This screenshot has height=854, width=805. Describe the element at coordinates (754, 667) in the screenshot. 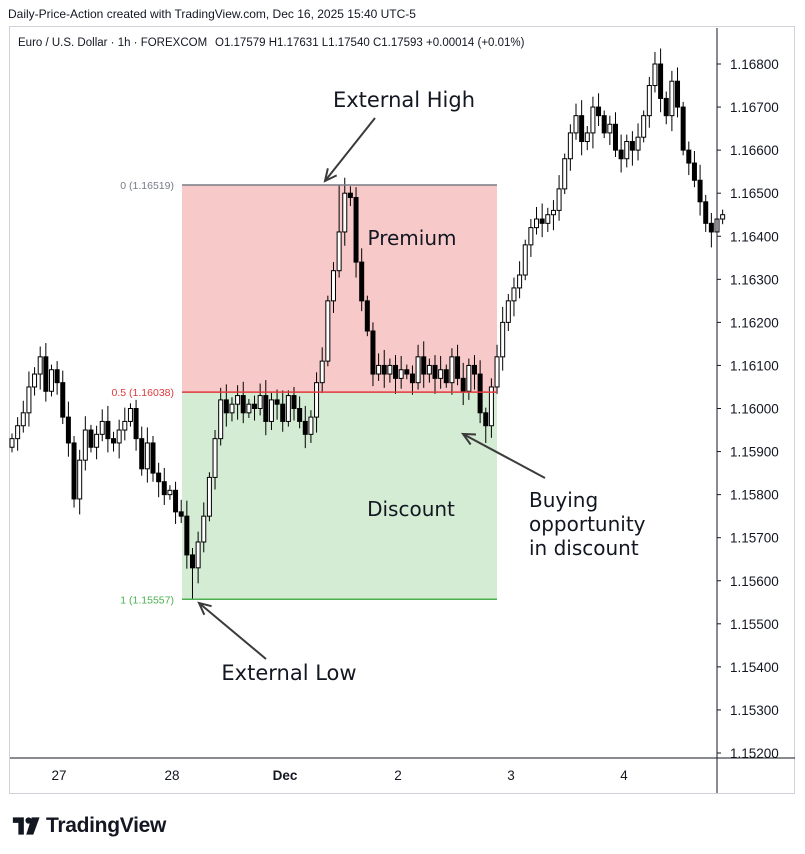

I see `price-tick-label: 1.15400` at that location.